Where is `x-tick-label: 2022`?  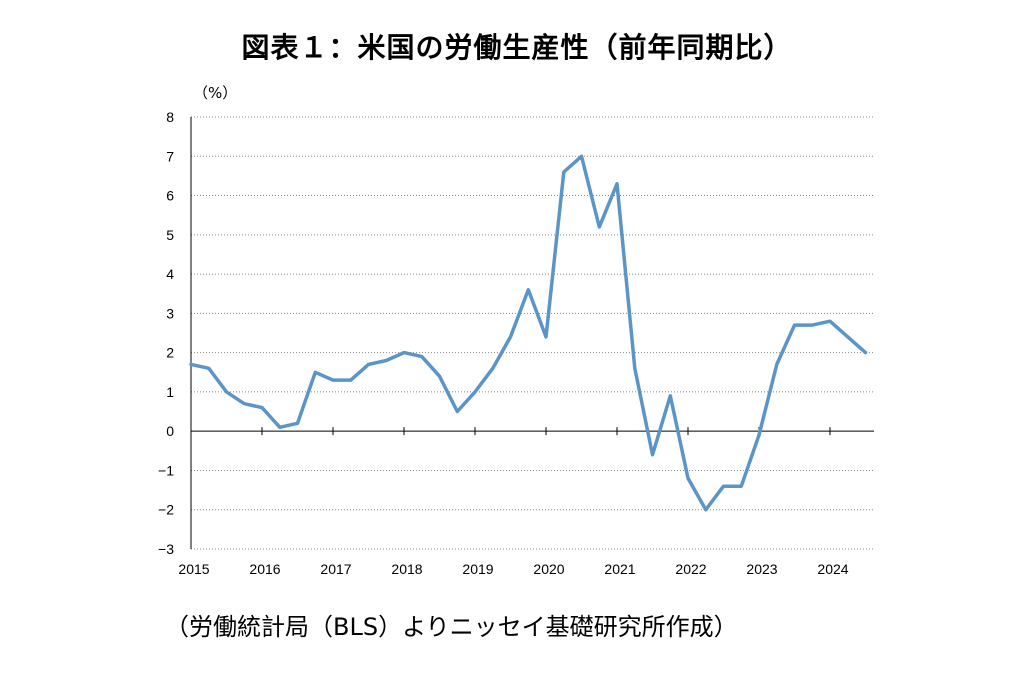 x-tick-label: 2022 is located at coordinates (690, 569).